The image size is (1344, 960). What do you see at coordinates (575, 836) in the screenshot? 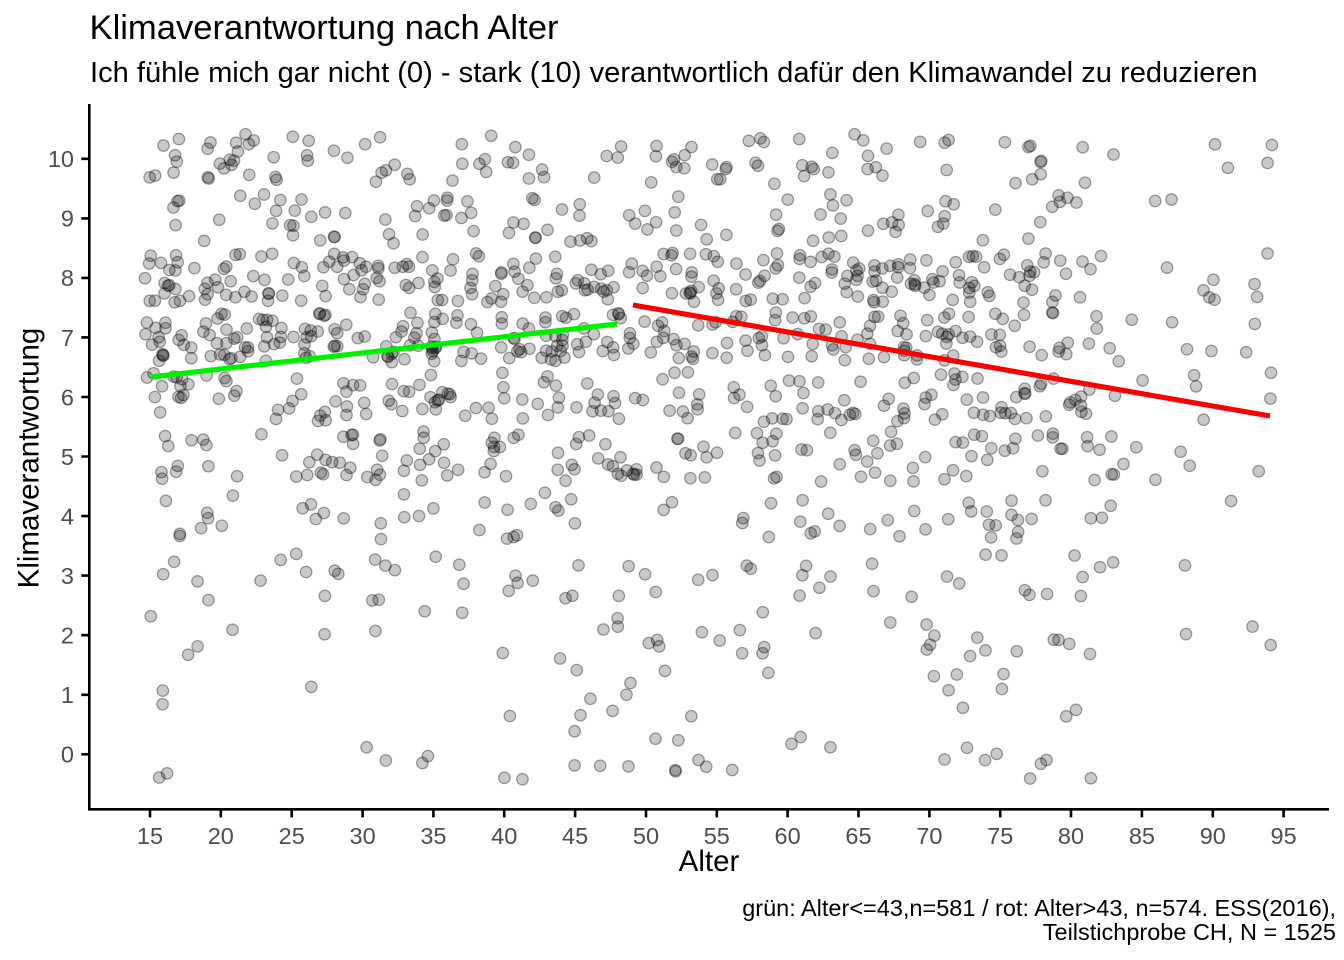
I see `svg-text: 45` at bounding box center [575, 836].